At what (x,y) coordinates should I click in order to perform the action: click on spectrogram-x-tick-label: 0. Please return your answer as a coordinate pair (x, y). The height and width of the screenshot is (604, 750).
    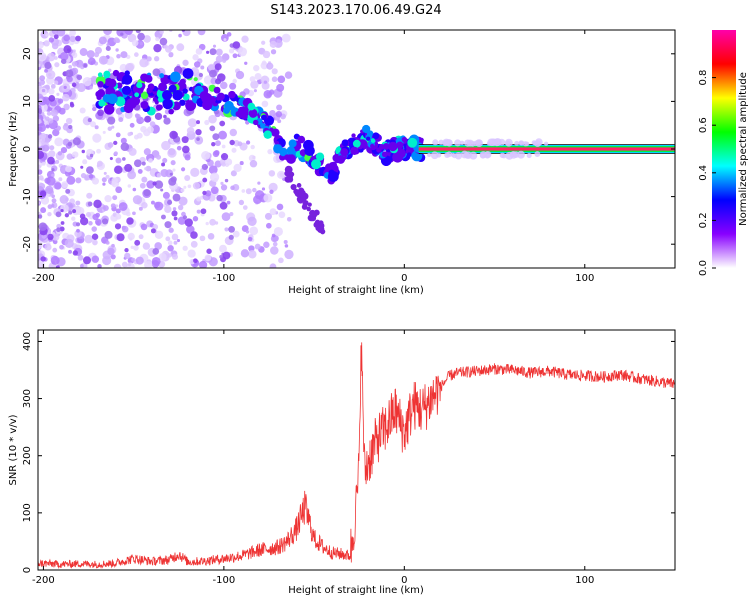
    Looking at the image, I should click on (404, 278).